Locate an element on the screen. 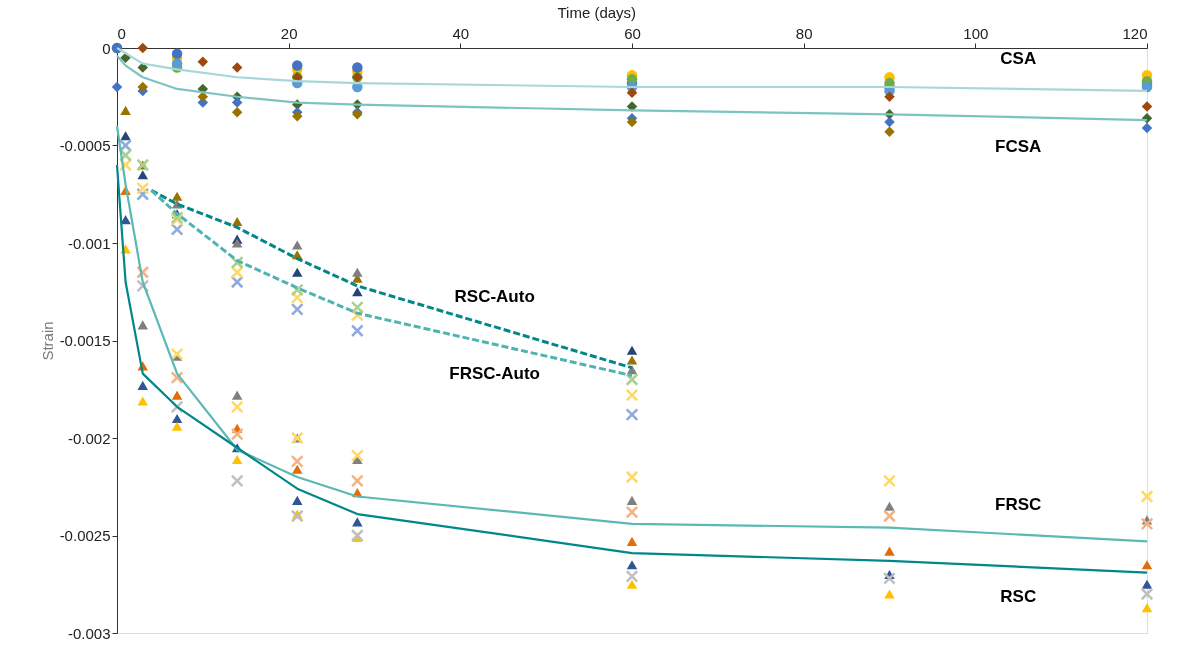 The height and width of the screenshot is (660, 1188). x-axis-title: Time (days) is located at coordinates (597, 12).